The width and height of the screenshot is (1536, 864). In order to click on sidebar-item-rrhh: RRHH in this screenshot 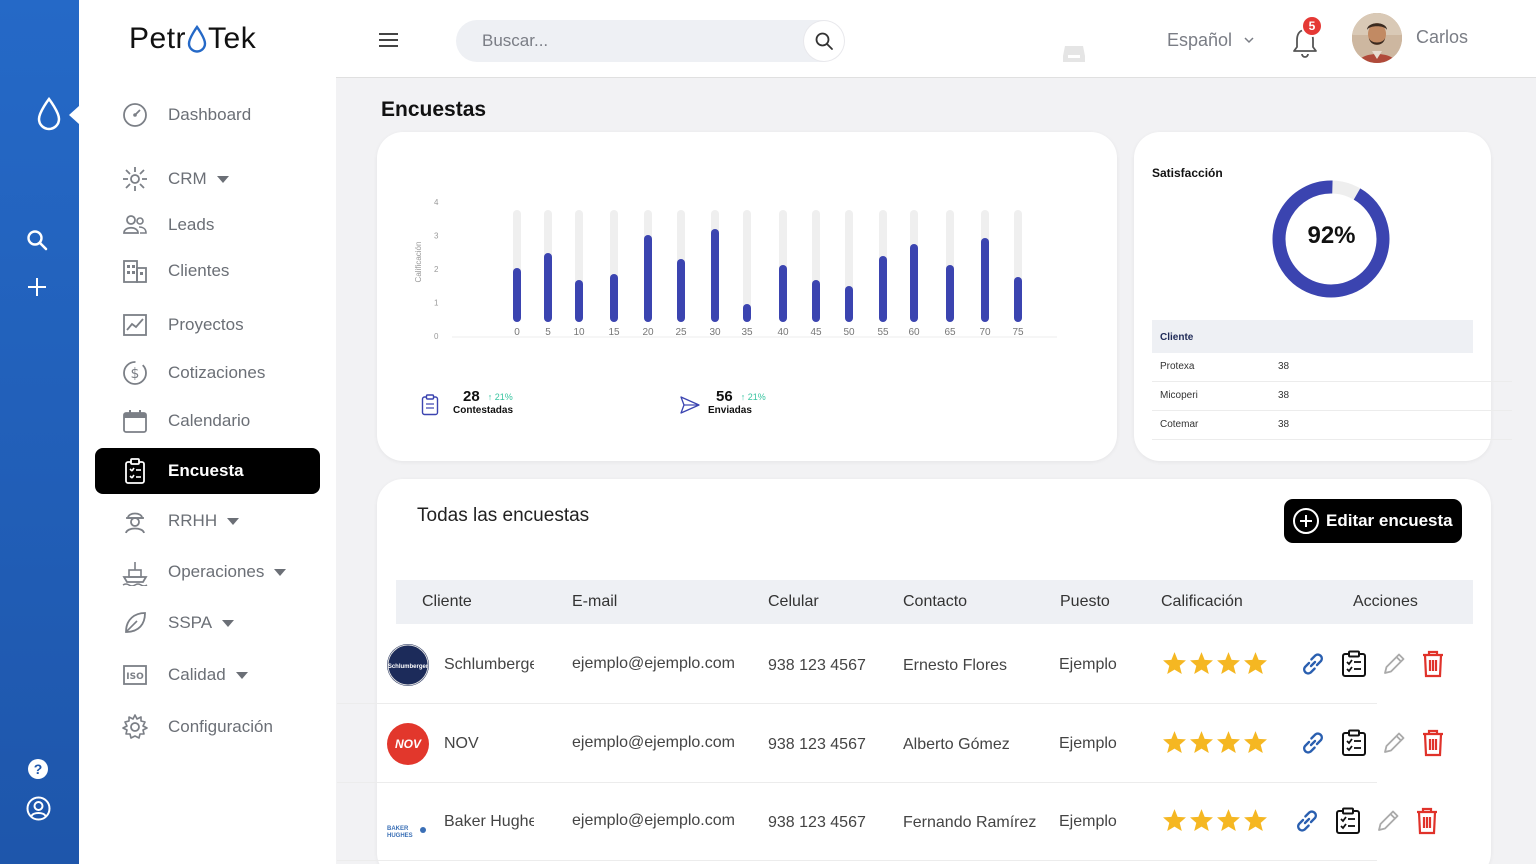, I will do `click(207, 521)`.